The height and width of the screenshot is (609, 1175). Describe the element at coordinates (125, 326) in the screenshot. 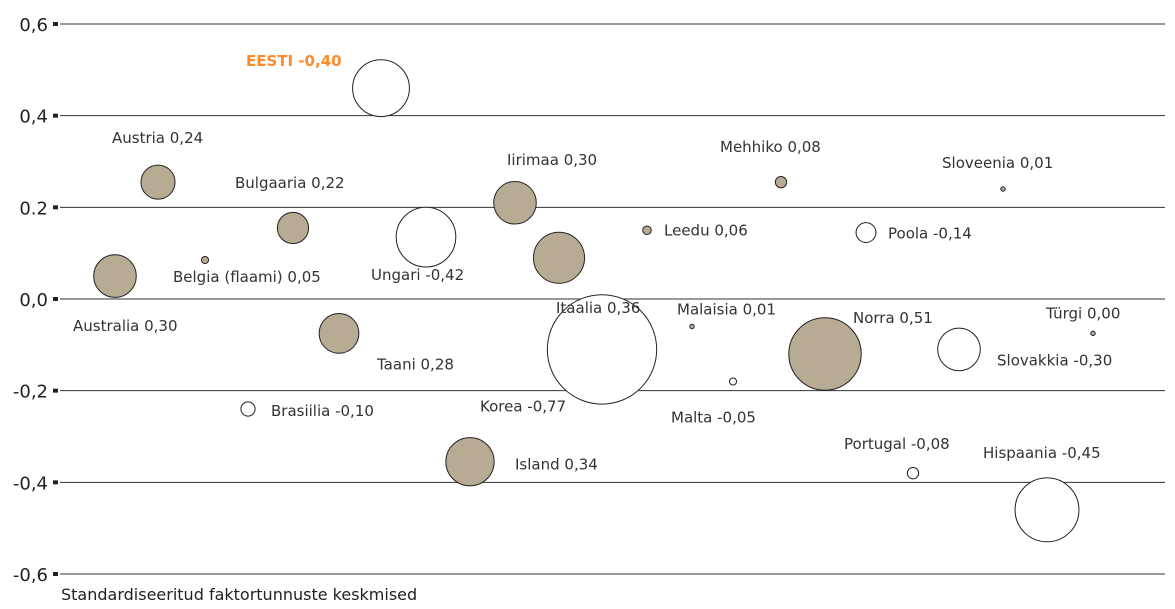

I see `bubble-label: Australia 0,30` at that location.